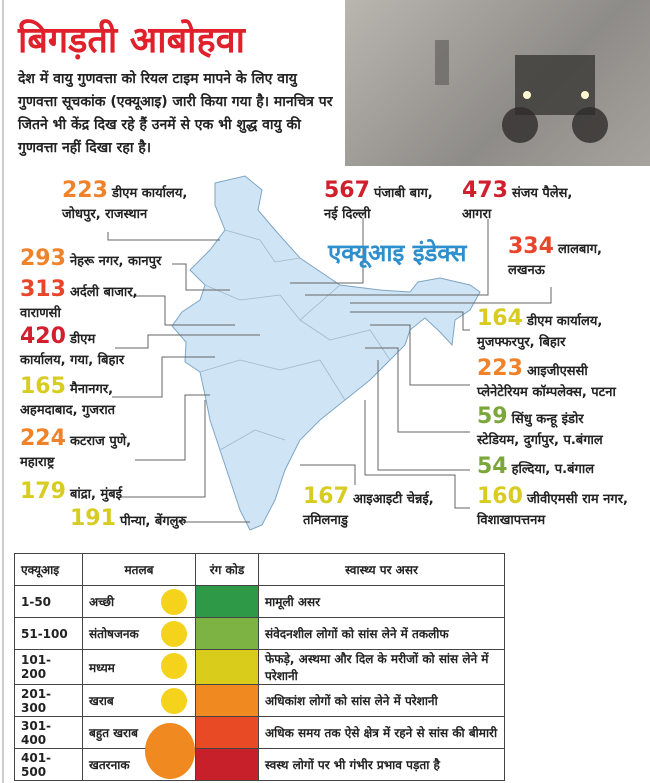  I want to click on station-place: बांद्रा, मुंबई, so click(96, 494).